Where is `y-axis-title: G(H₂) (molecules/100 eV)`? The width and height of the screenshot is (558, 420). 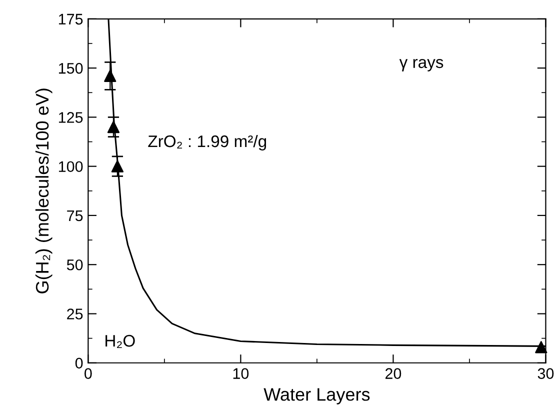
y-axis-title: G(H₂) (molecules/100 eV) is located at coordinates (43, 191).